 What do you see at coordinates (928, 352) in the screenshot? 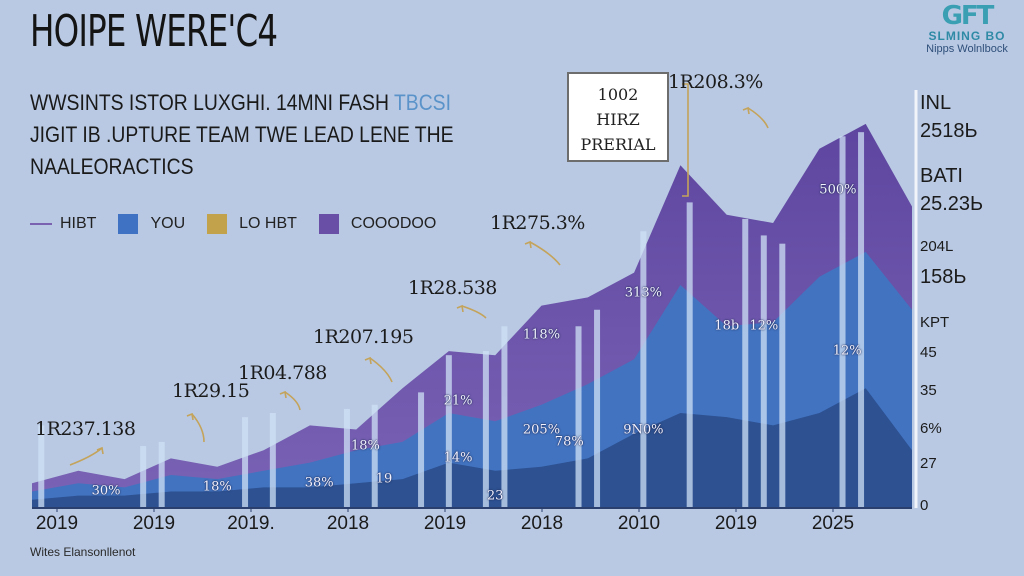
I see `right-axis-label: 45` at bounding box center [928, 352].